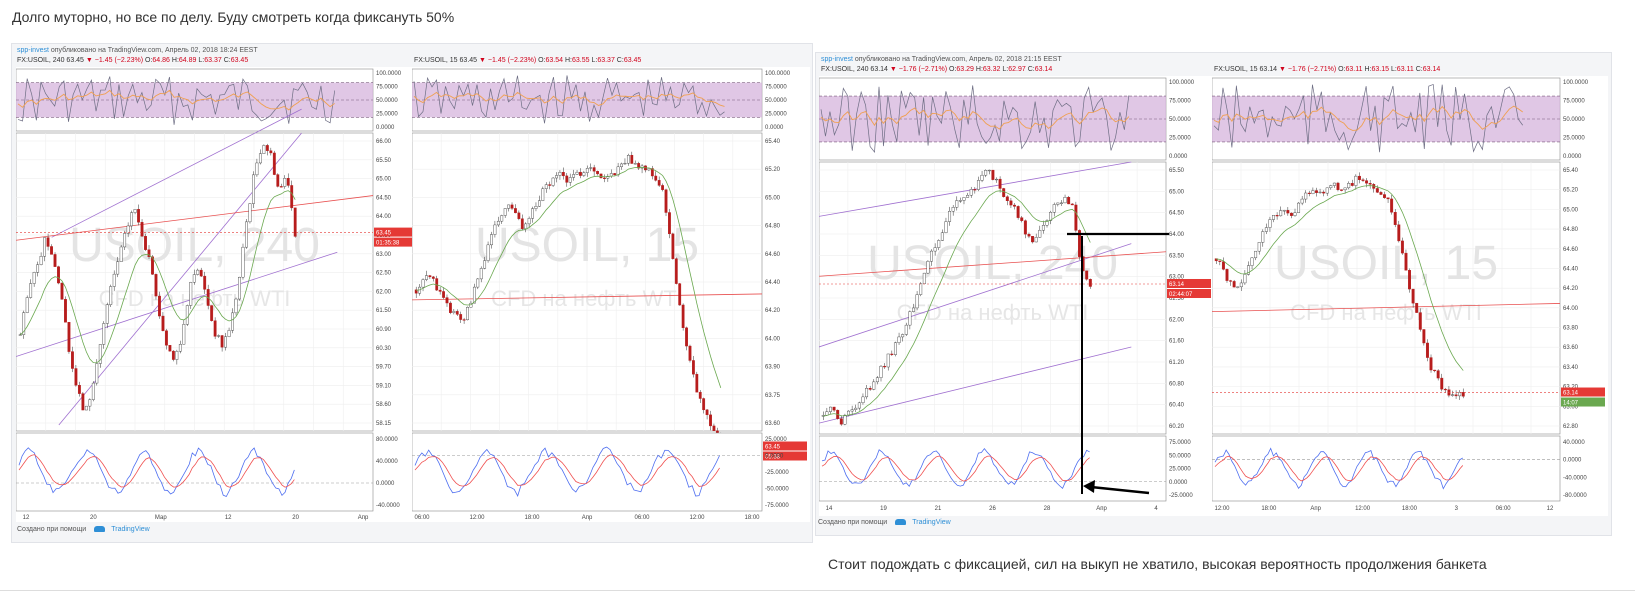 This screenshot has width=1635, height=592. Describe the element at coordinates (363, 518) in the screenshot. I see `time-axis-label: Апр` at that location.